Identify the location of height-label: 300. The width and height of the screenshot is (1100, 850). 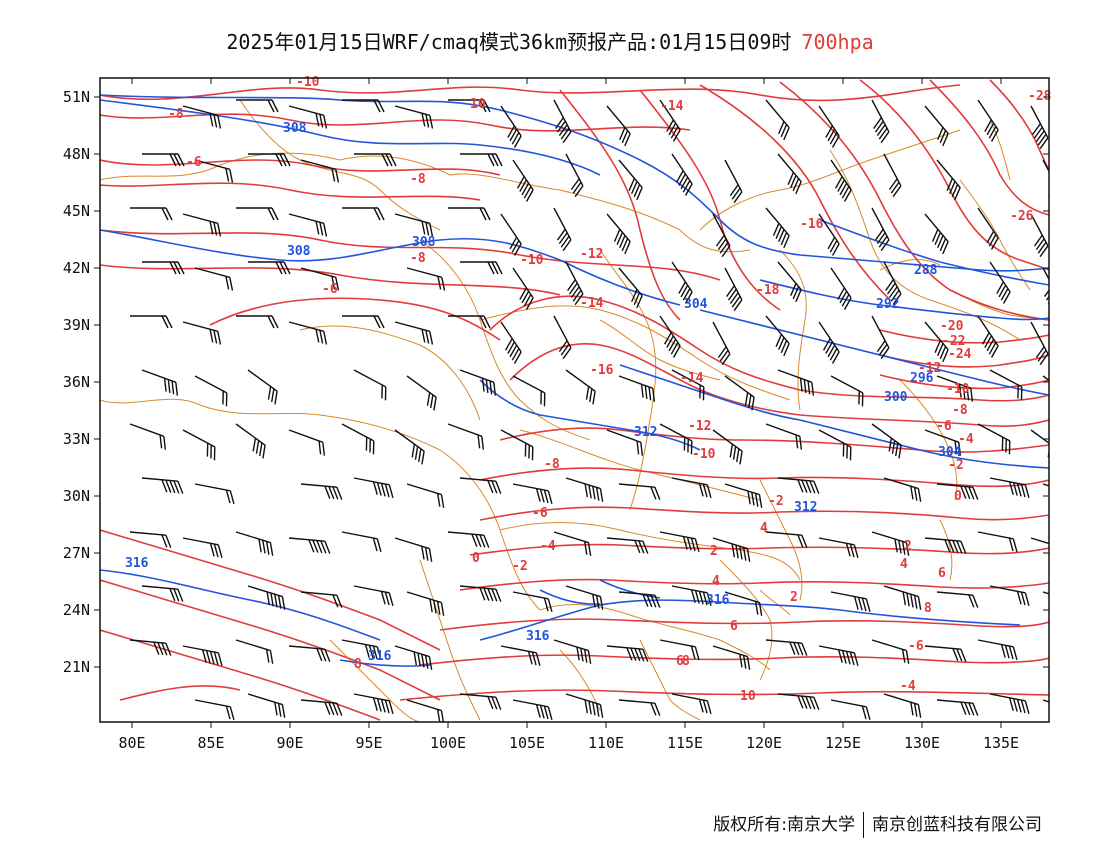
(896, 397).